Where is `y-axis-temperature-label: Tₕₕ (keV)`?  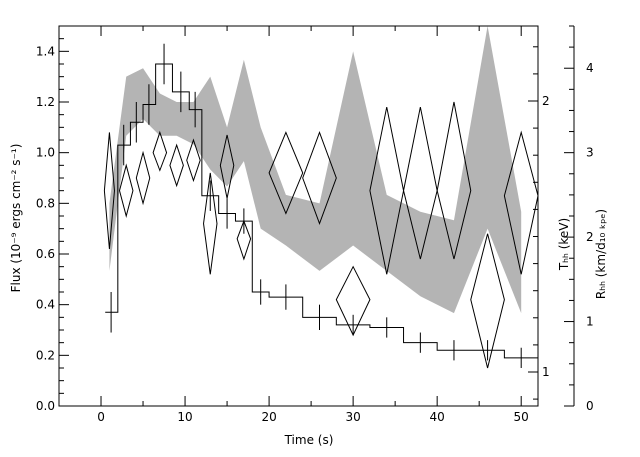
y-axis-temperature-label: Tₕₕ (keV) is located at coordinates (564, 244).